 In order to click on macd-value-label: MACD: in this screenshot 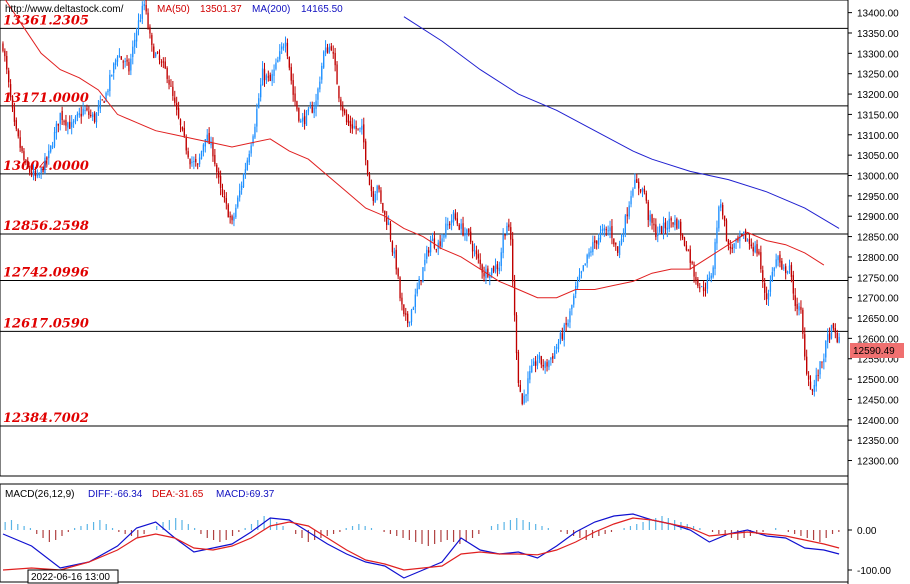, I will do `click(232, 494)`.